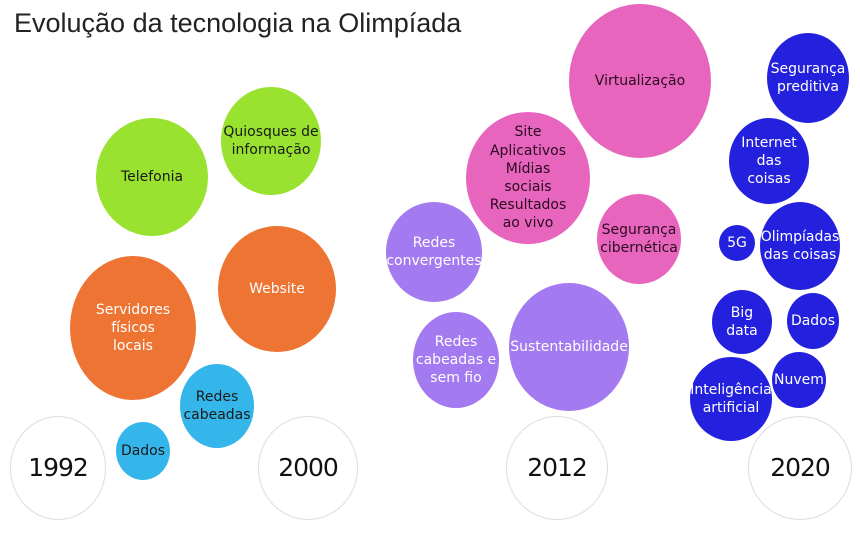 The image size is (860, 547). Describe the element at coordinates (238, 23) in the screenshot. I see `diagram-title: Evolução da tecnologia na Olimpíada` at that location.